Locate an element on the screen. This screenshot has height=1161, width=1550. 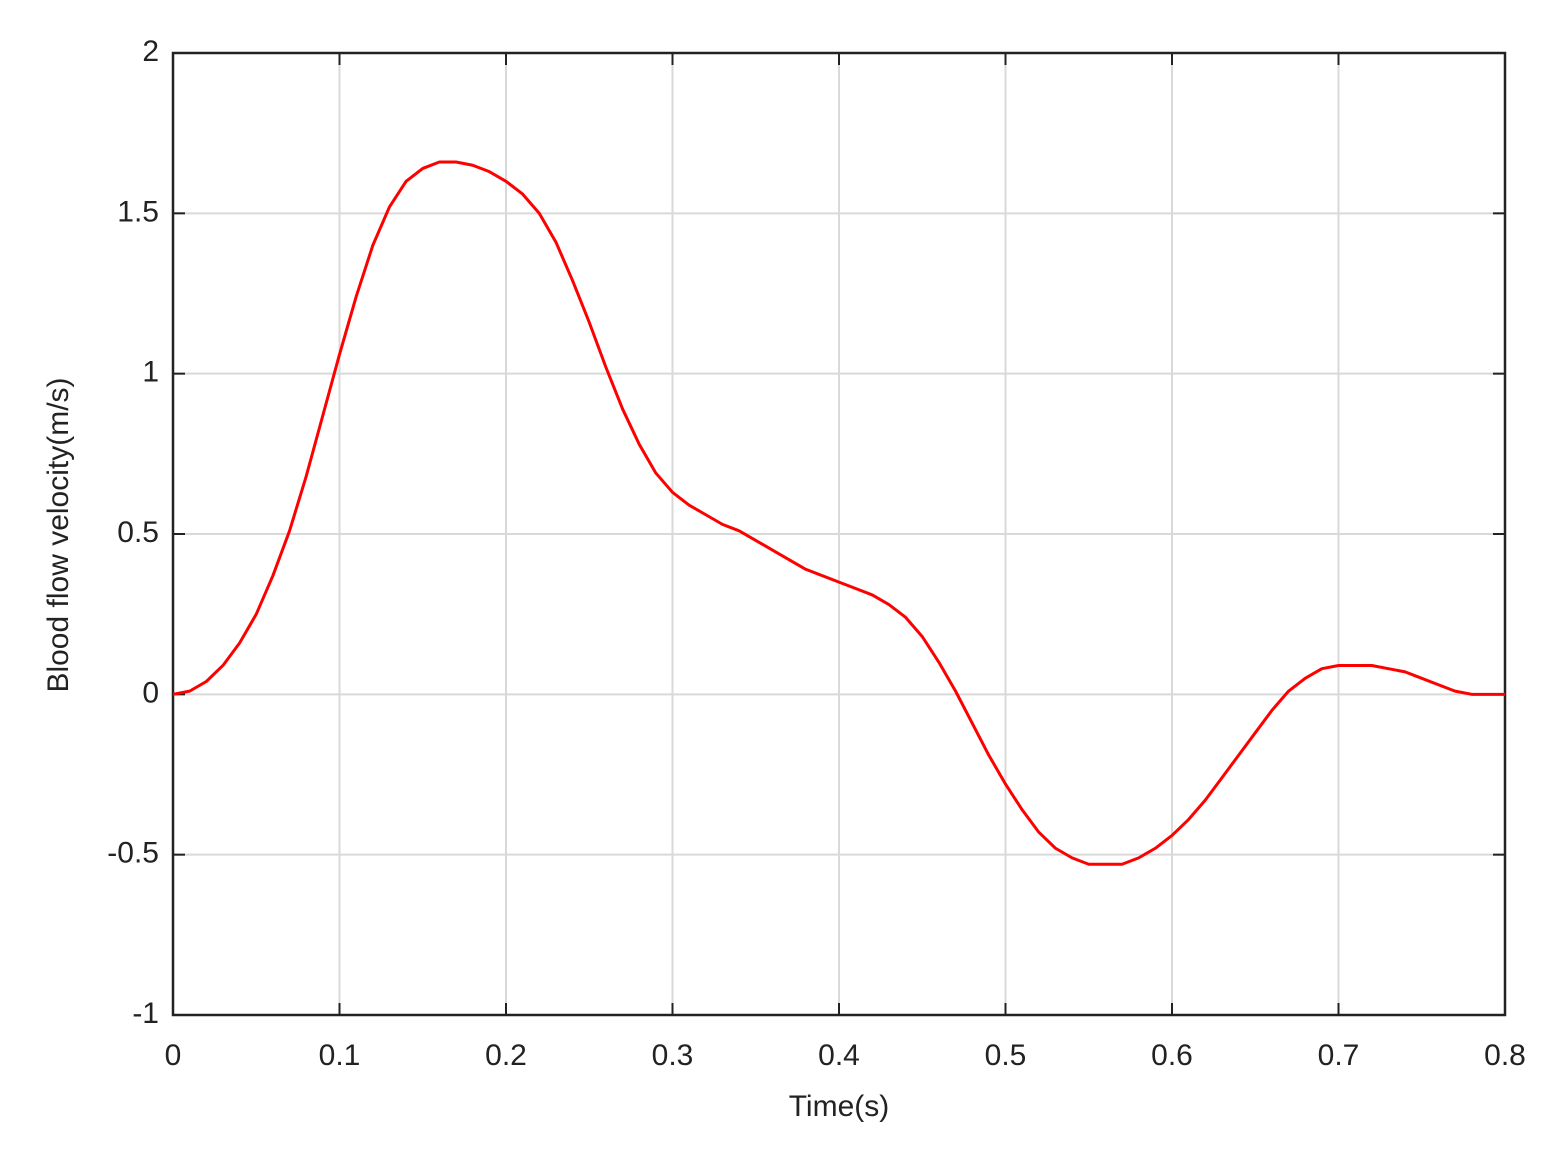
y-tick-label: 0.5 is located at coordinates (138, 532).